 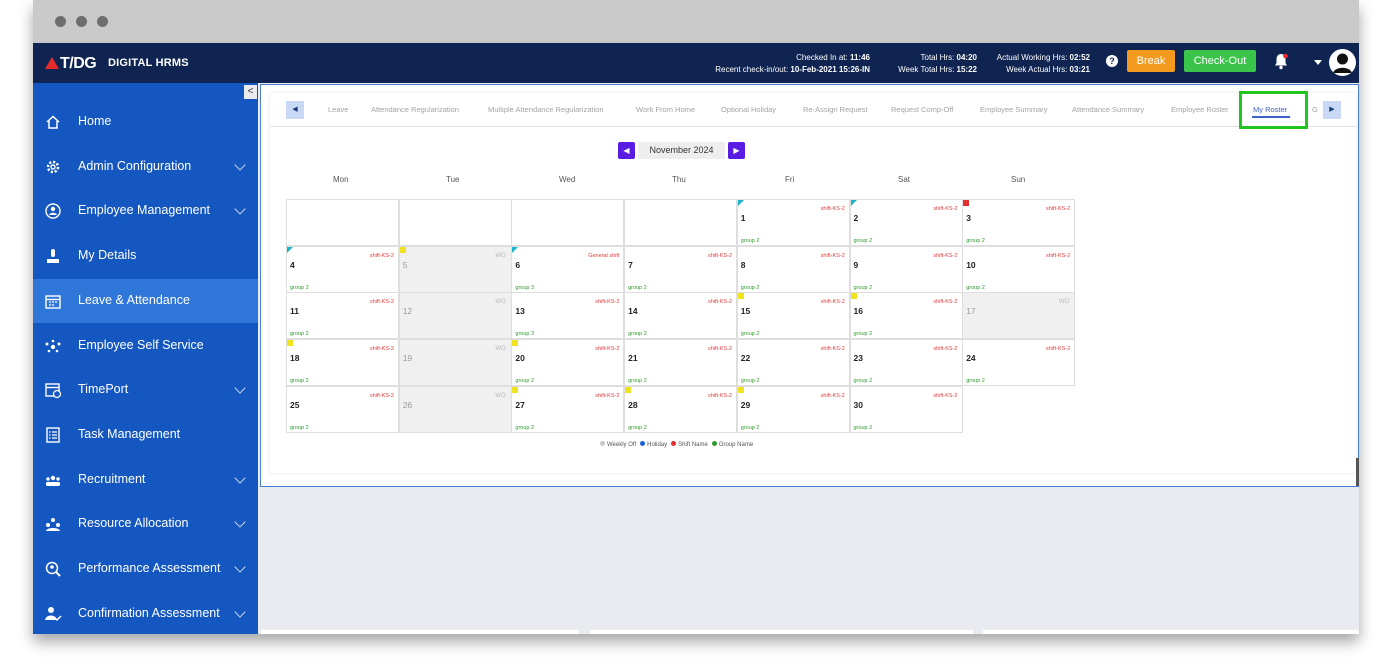 I want to click on prev-month-button: ◀, so click(x=626, y=150).